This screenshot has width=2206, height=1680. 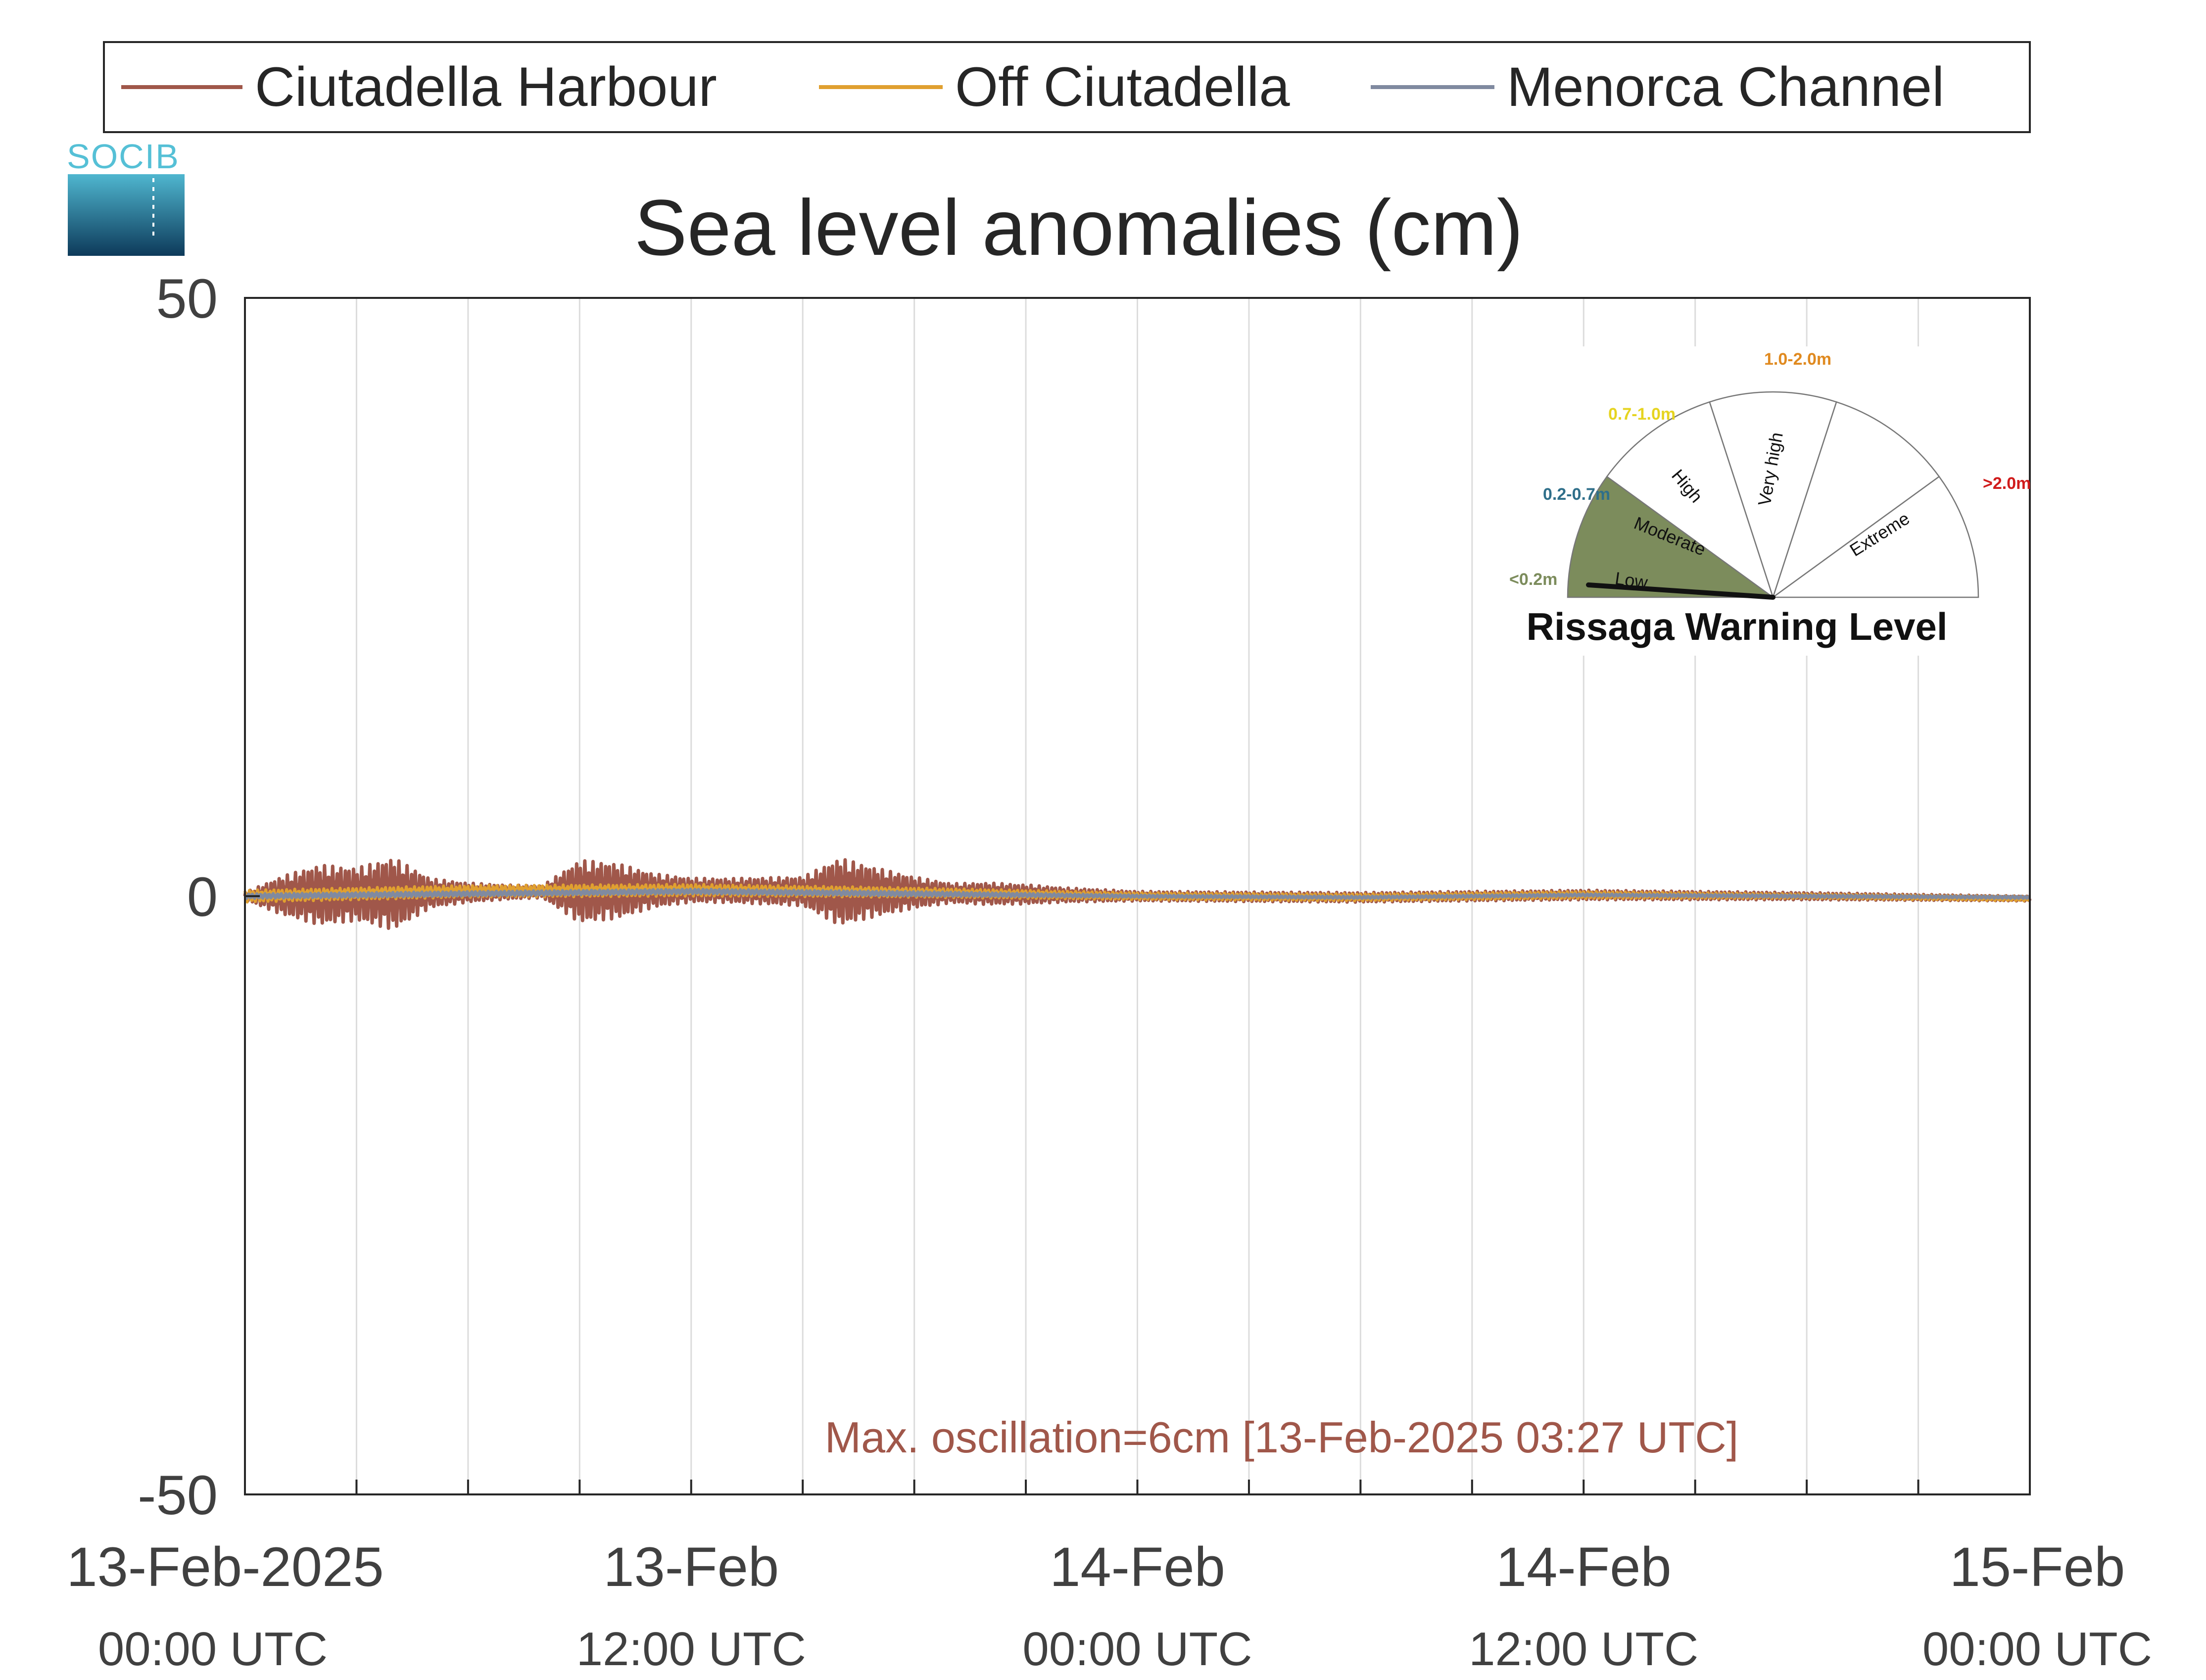 I want to click on gauge-range-label: 1.0-2.0m, so click(x=1798, y=360).